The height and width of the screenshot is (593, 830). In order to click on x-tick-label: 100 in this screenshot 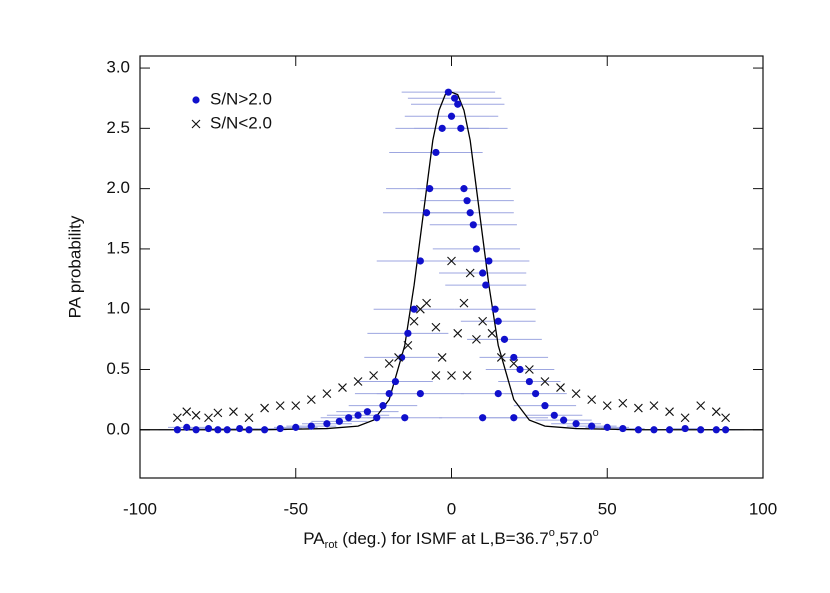, I will do `click(763, 508)`.